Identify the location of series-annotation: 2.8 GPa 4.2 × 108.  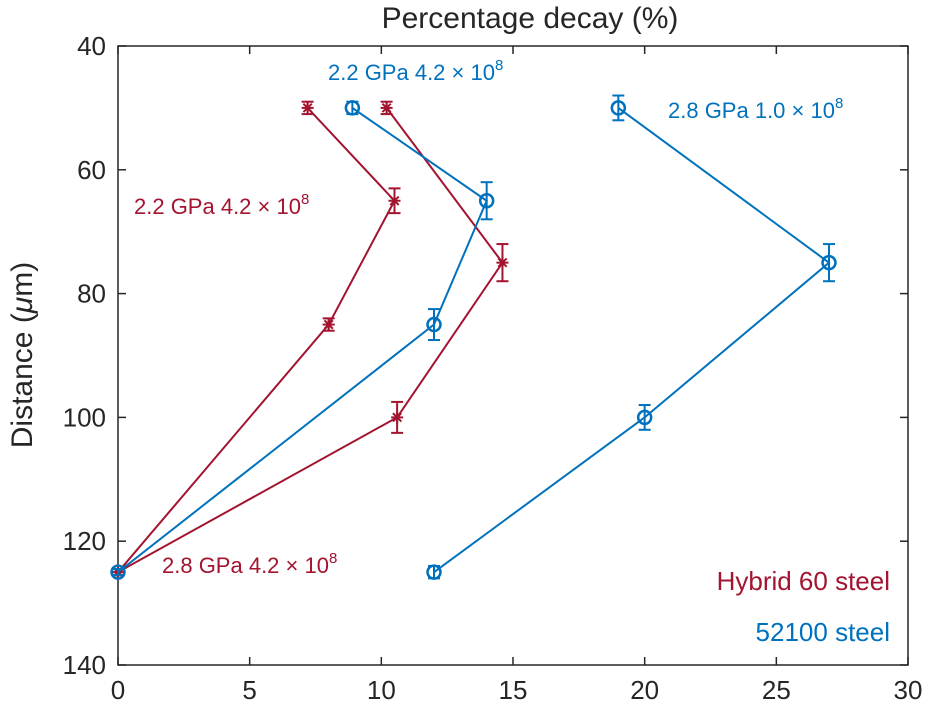
(249, 564).